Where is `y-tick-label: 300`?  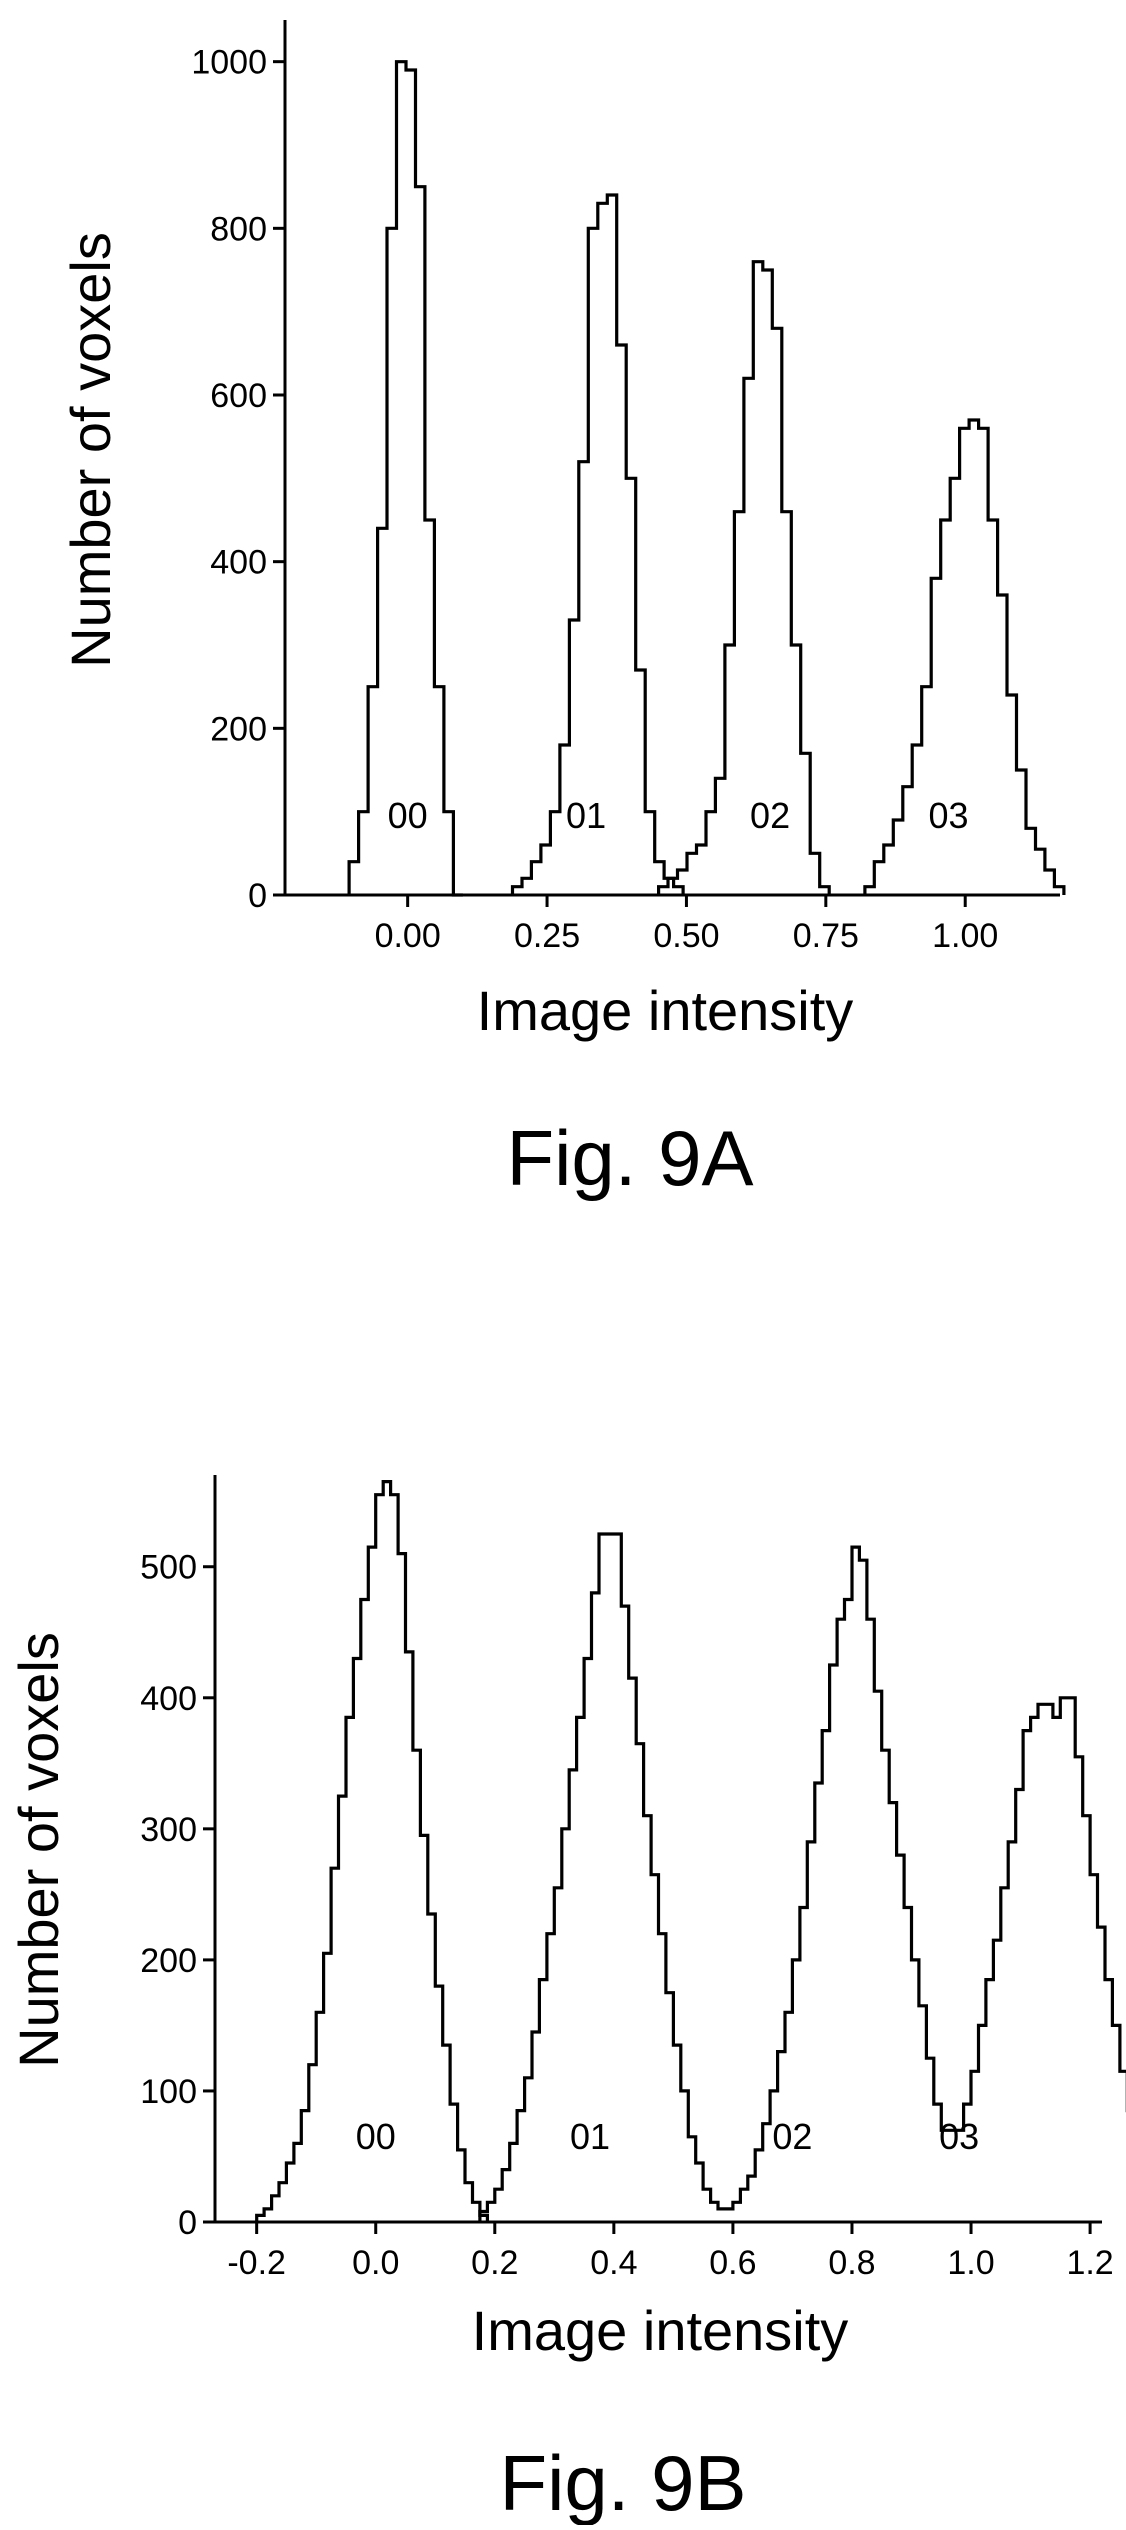 y-tick-label: 300 is located at coordinates (168, 1830).